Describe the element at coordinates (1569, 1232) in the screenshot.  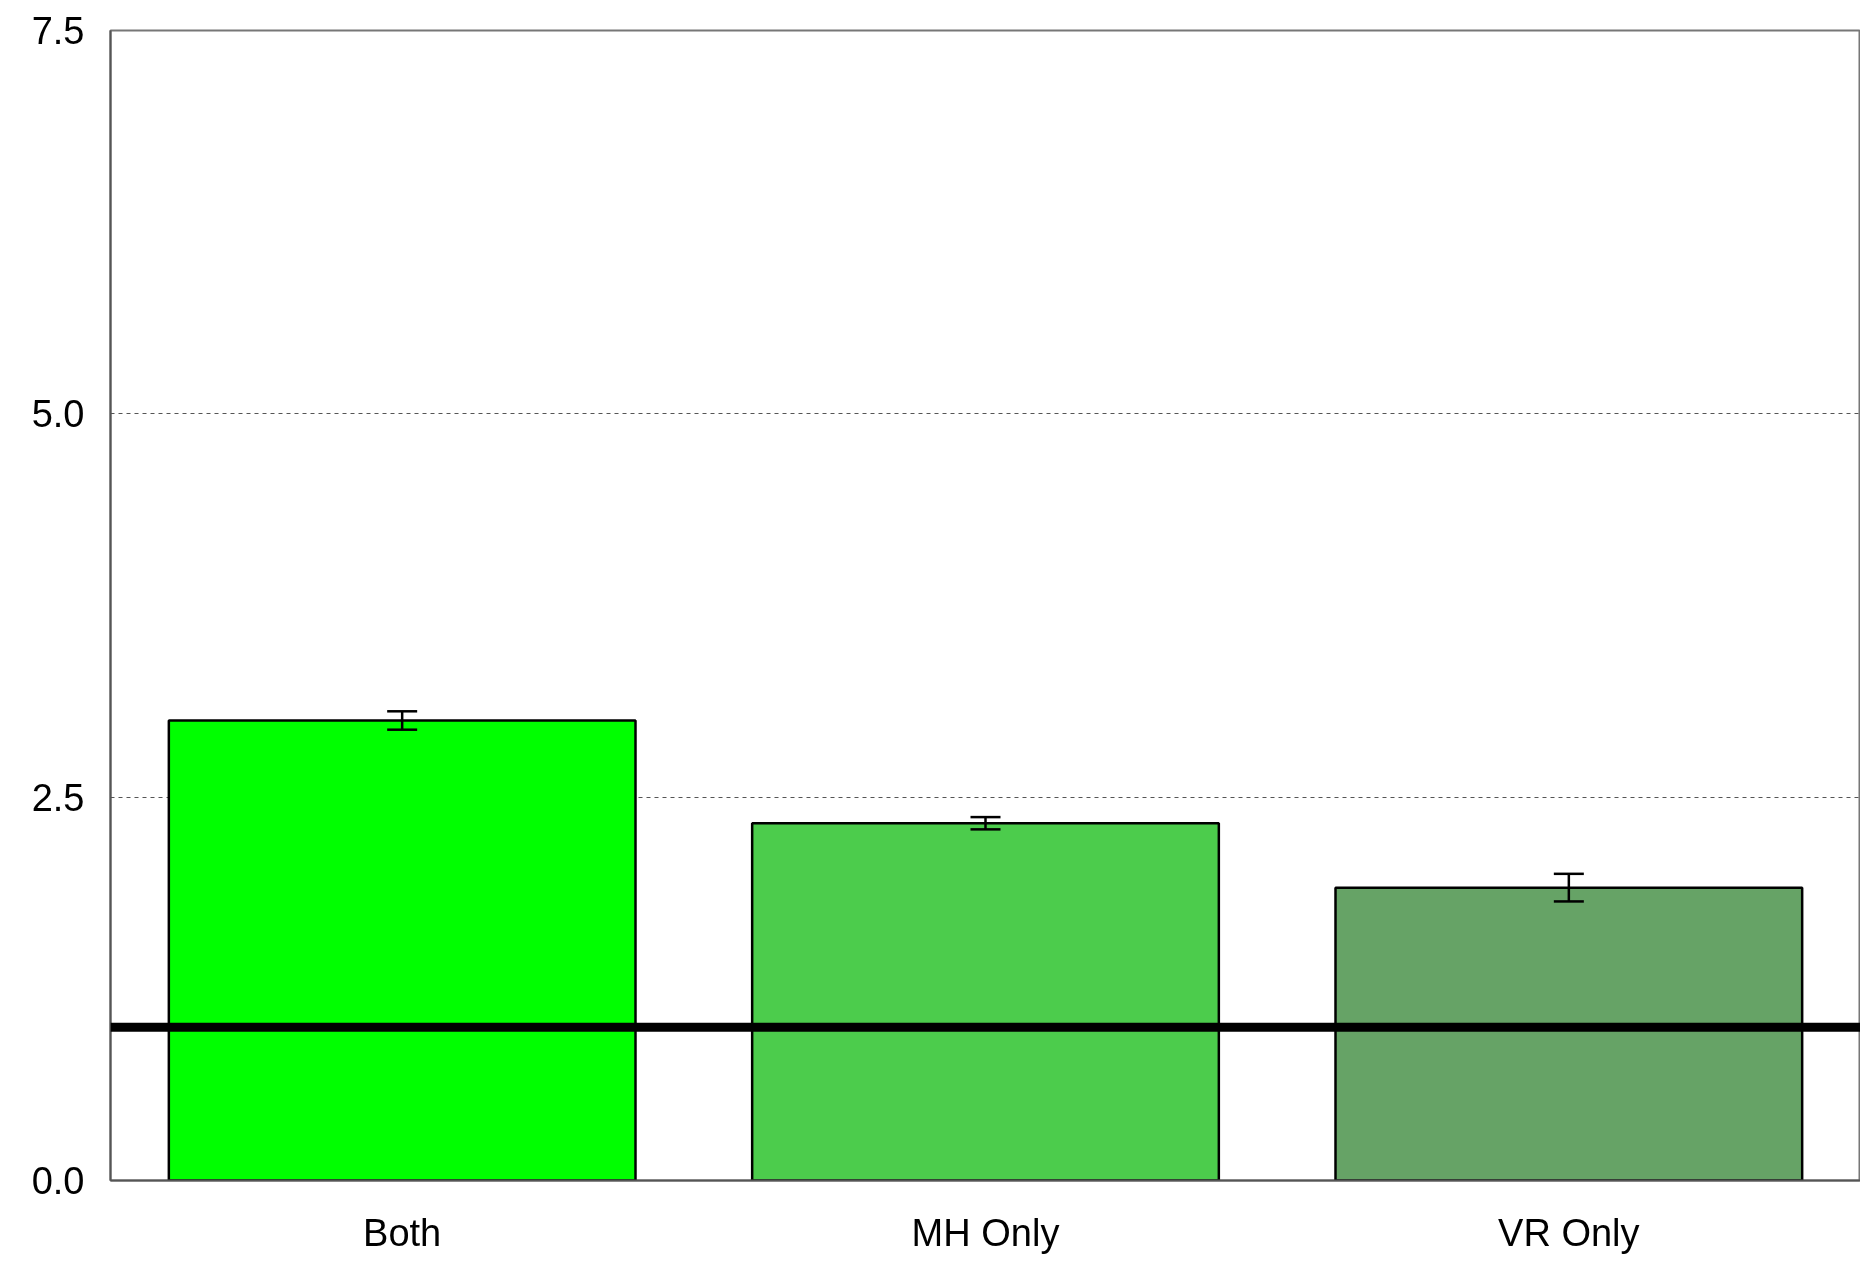
I see `x-tick-label: VR Only` at that location.